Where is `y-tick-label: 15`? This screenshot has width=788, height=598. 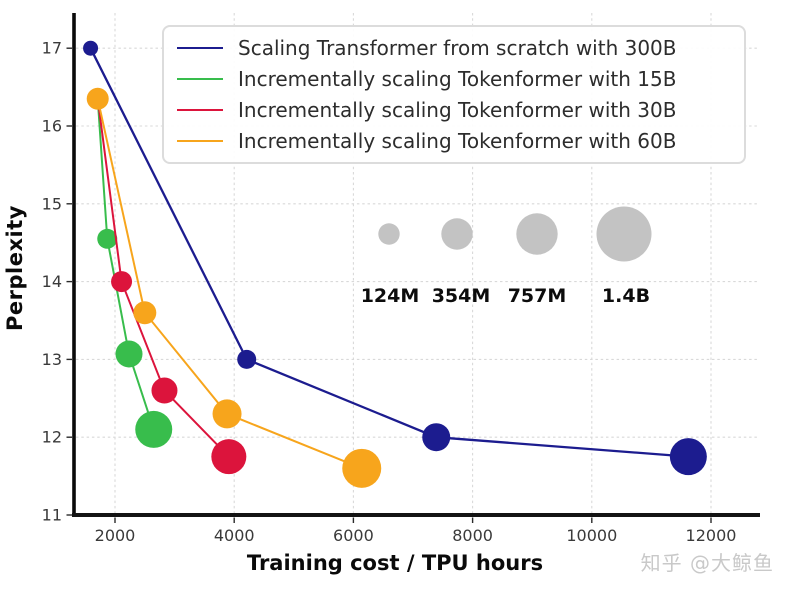 y-tick-label: 15 is located at coordinates (52, 203).